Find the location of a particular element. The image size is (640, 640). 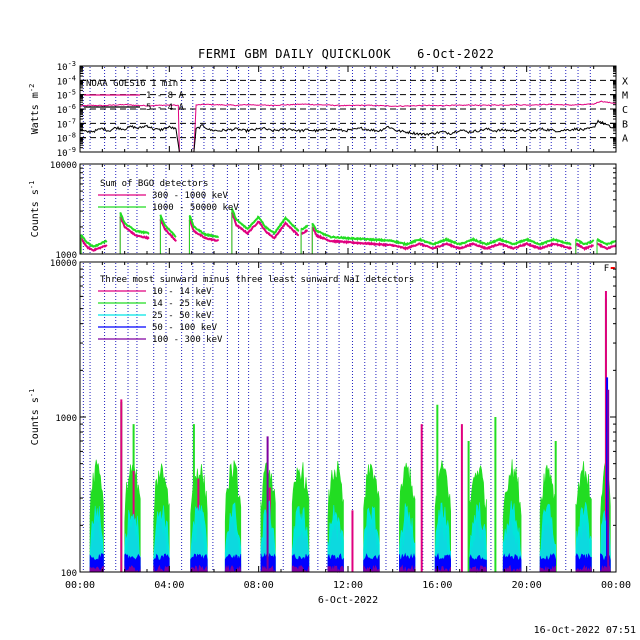

goes-class-label: A is located at coordinates (625, 139).